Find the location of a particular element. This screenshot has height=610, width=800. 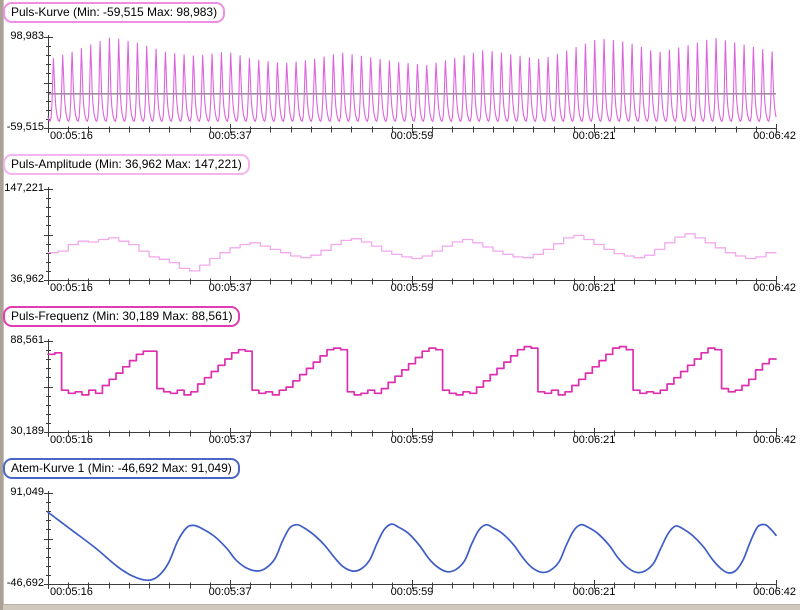

horizontal-scrollbar is located at coordinates (401, 607).